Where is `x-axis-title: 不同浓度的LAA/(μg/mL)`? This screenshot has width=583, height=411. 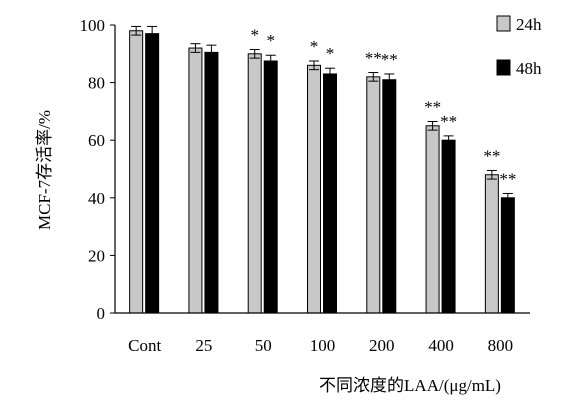 x-axis-title: 不同浓度的LAA/(μg/mL) is located at coordinates (410, 385).